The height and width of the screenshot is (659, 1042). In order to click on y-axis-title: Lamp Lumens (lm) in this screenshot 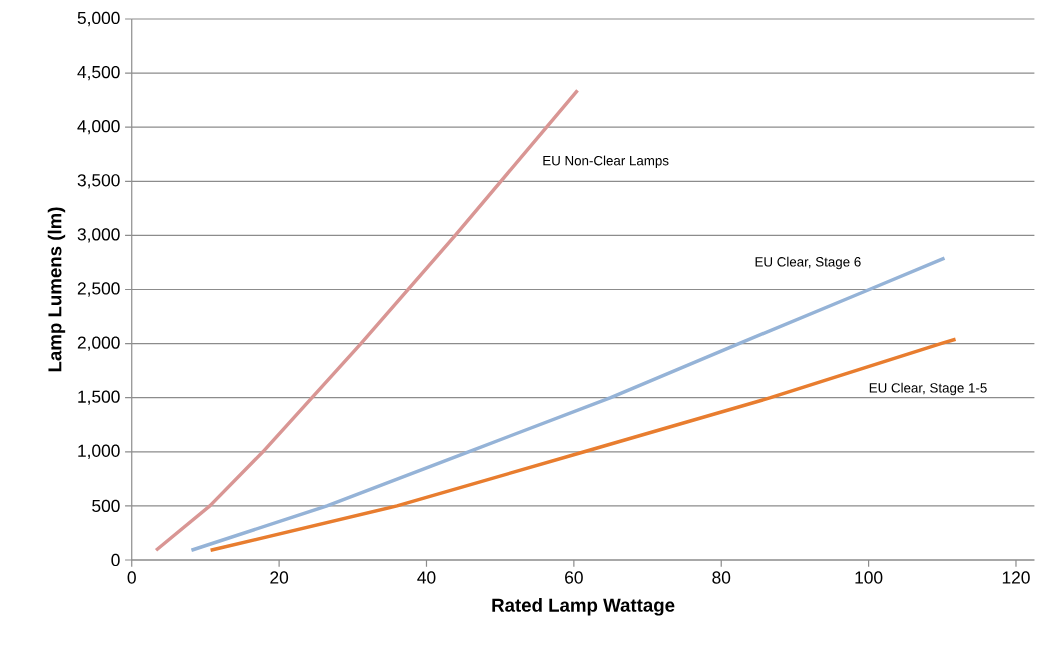, I will do `click(56, 289)`.